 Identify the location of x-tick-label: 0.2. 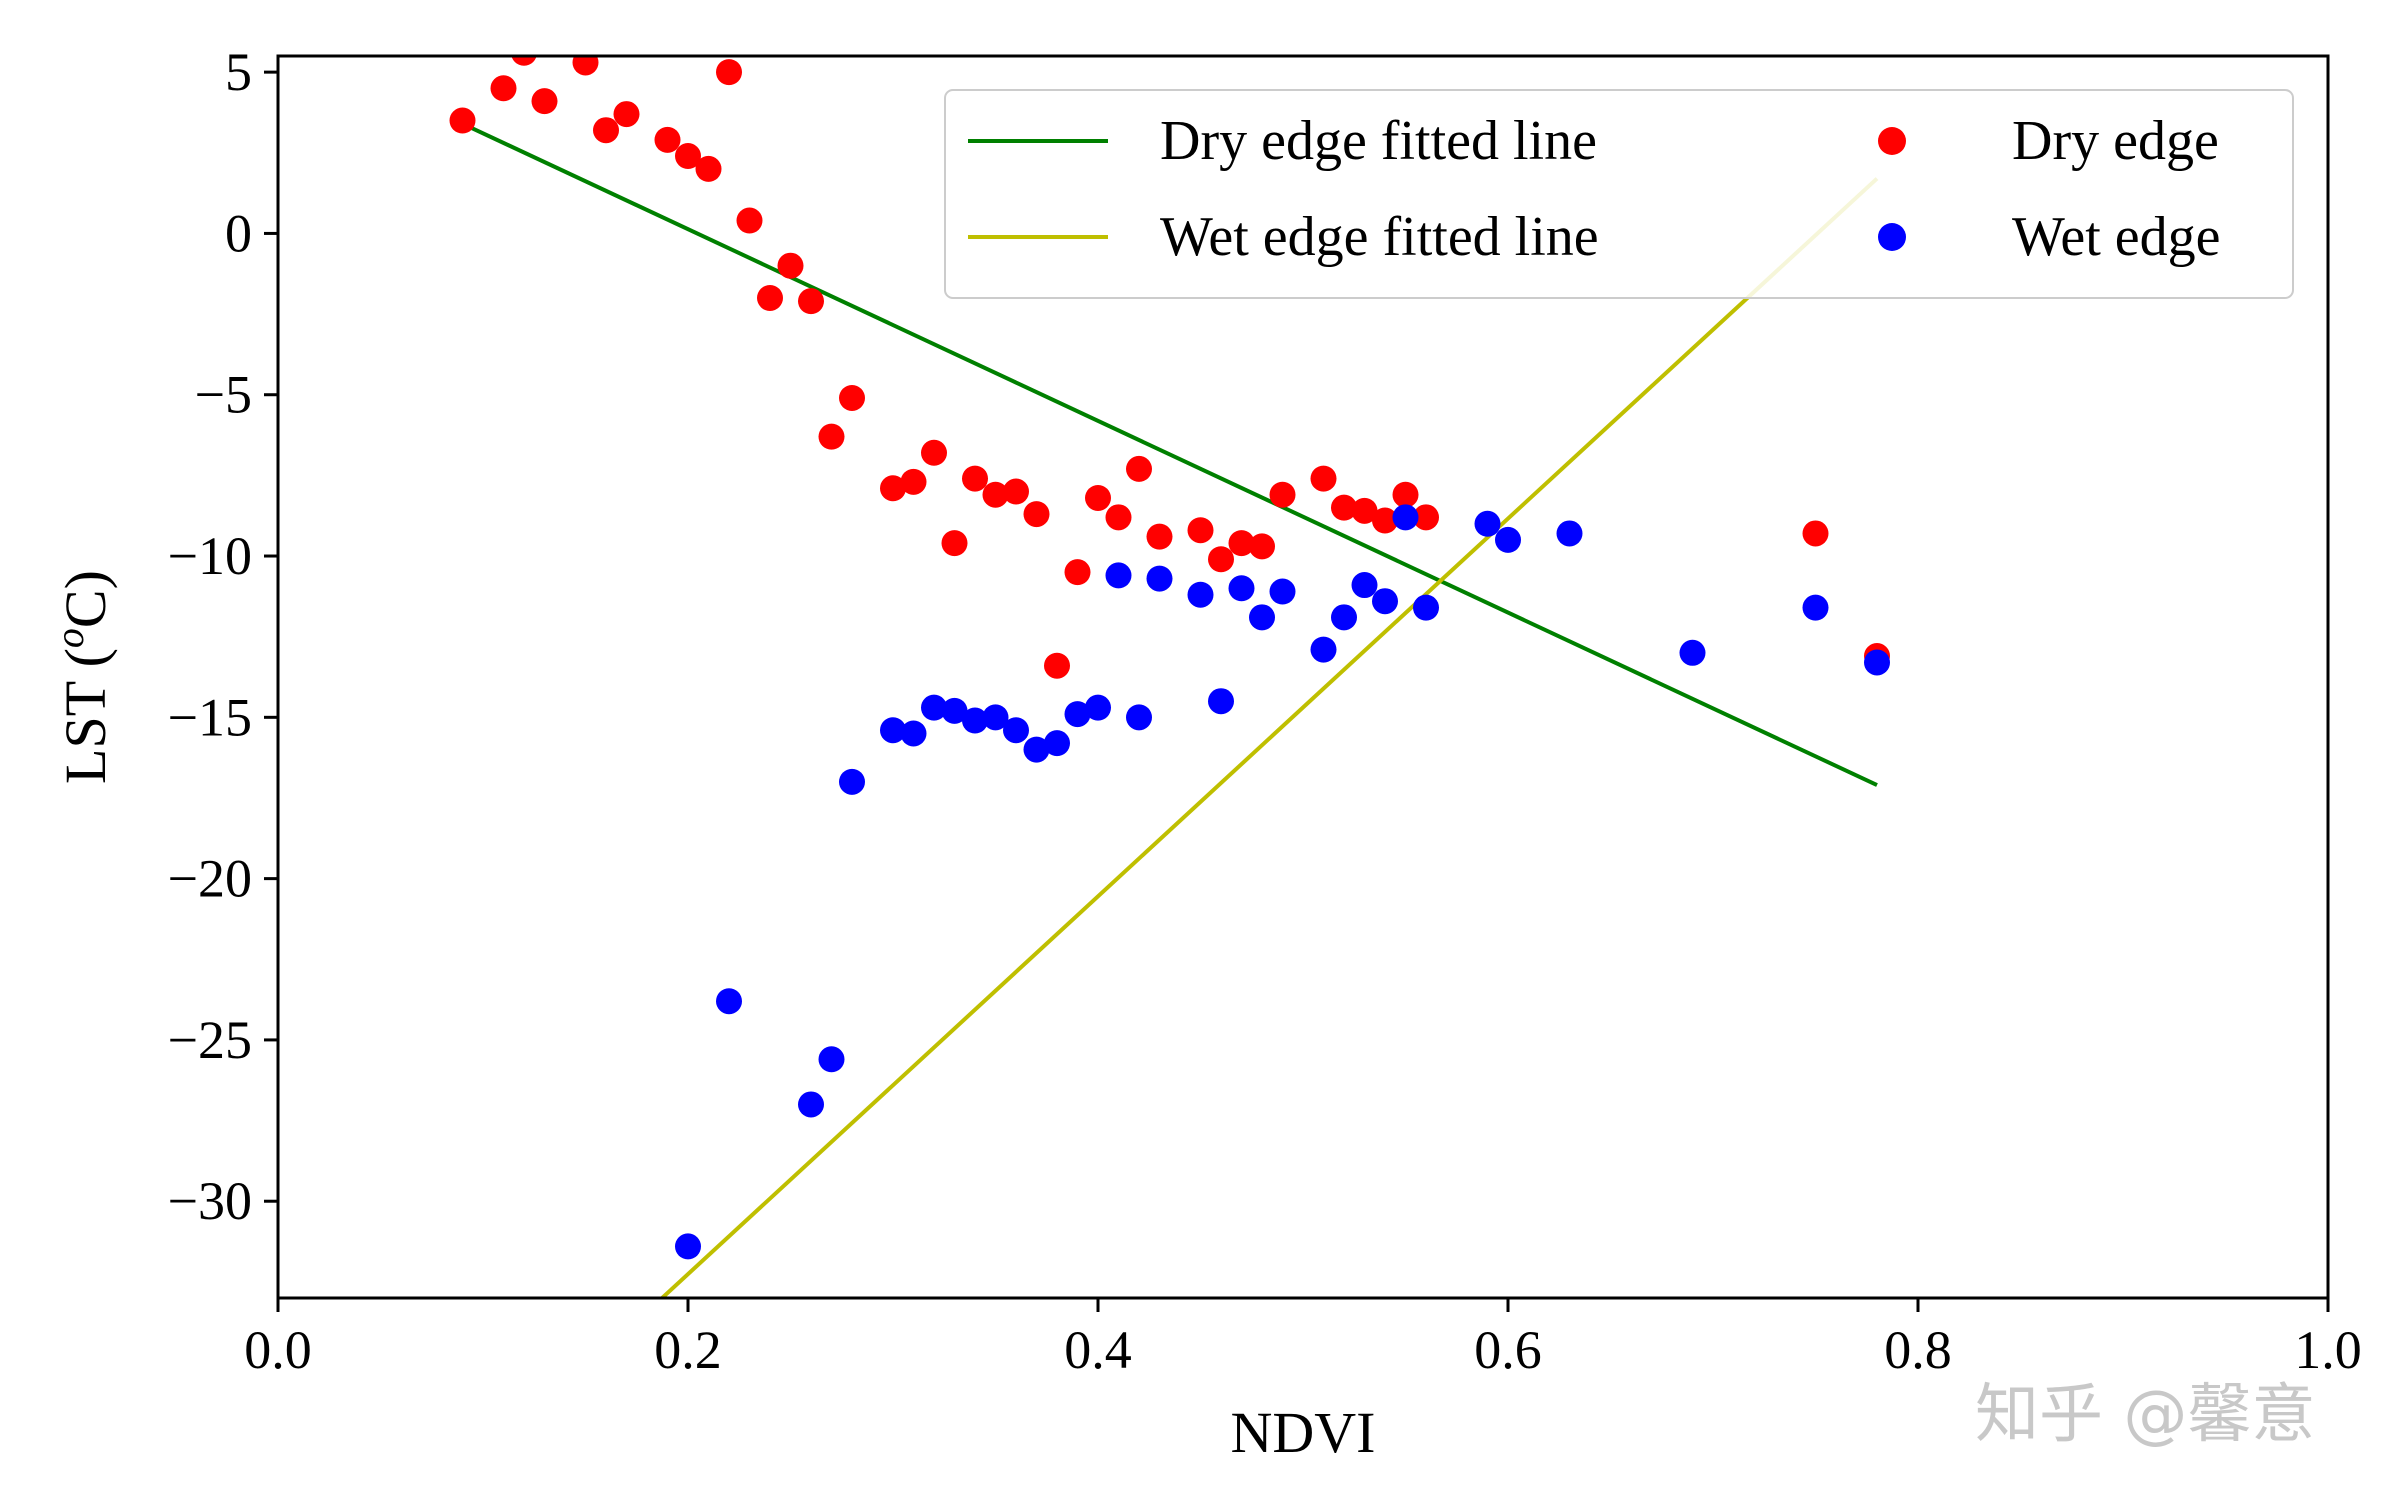
(688, 1350).